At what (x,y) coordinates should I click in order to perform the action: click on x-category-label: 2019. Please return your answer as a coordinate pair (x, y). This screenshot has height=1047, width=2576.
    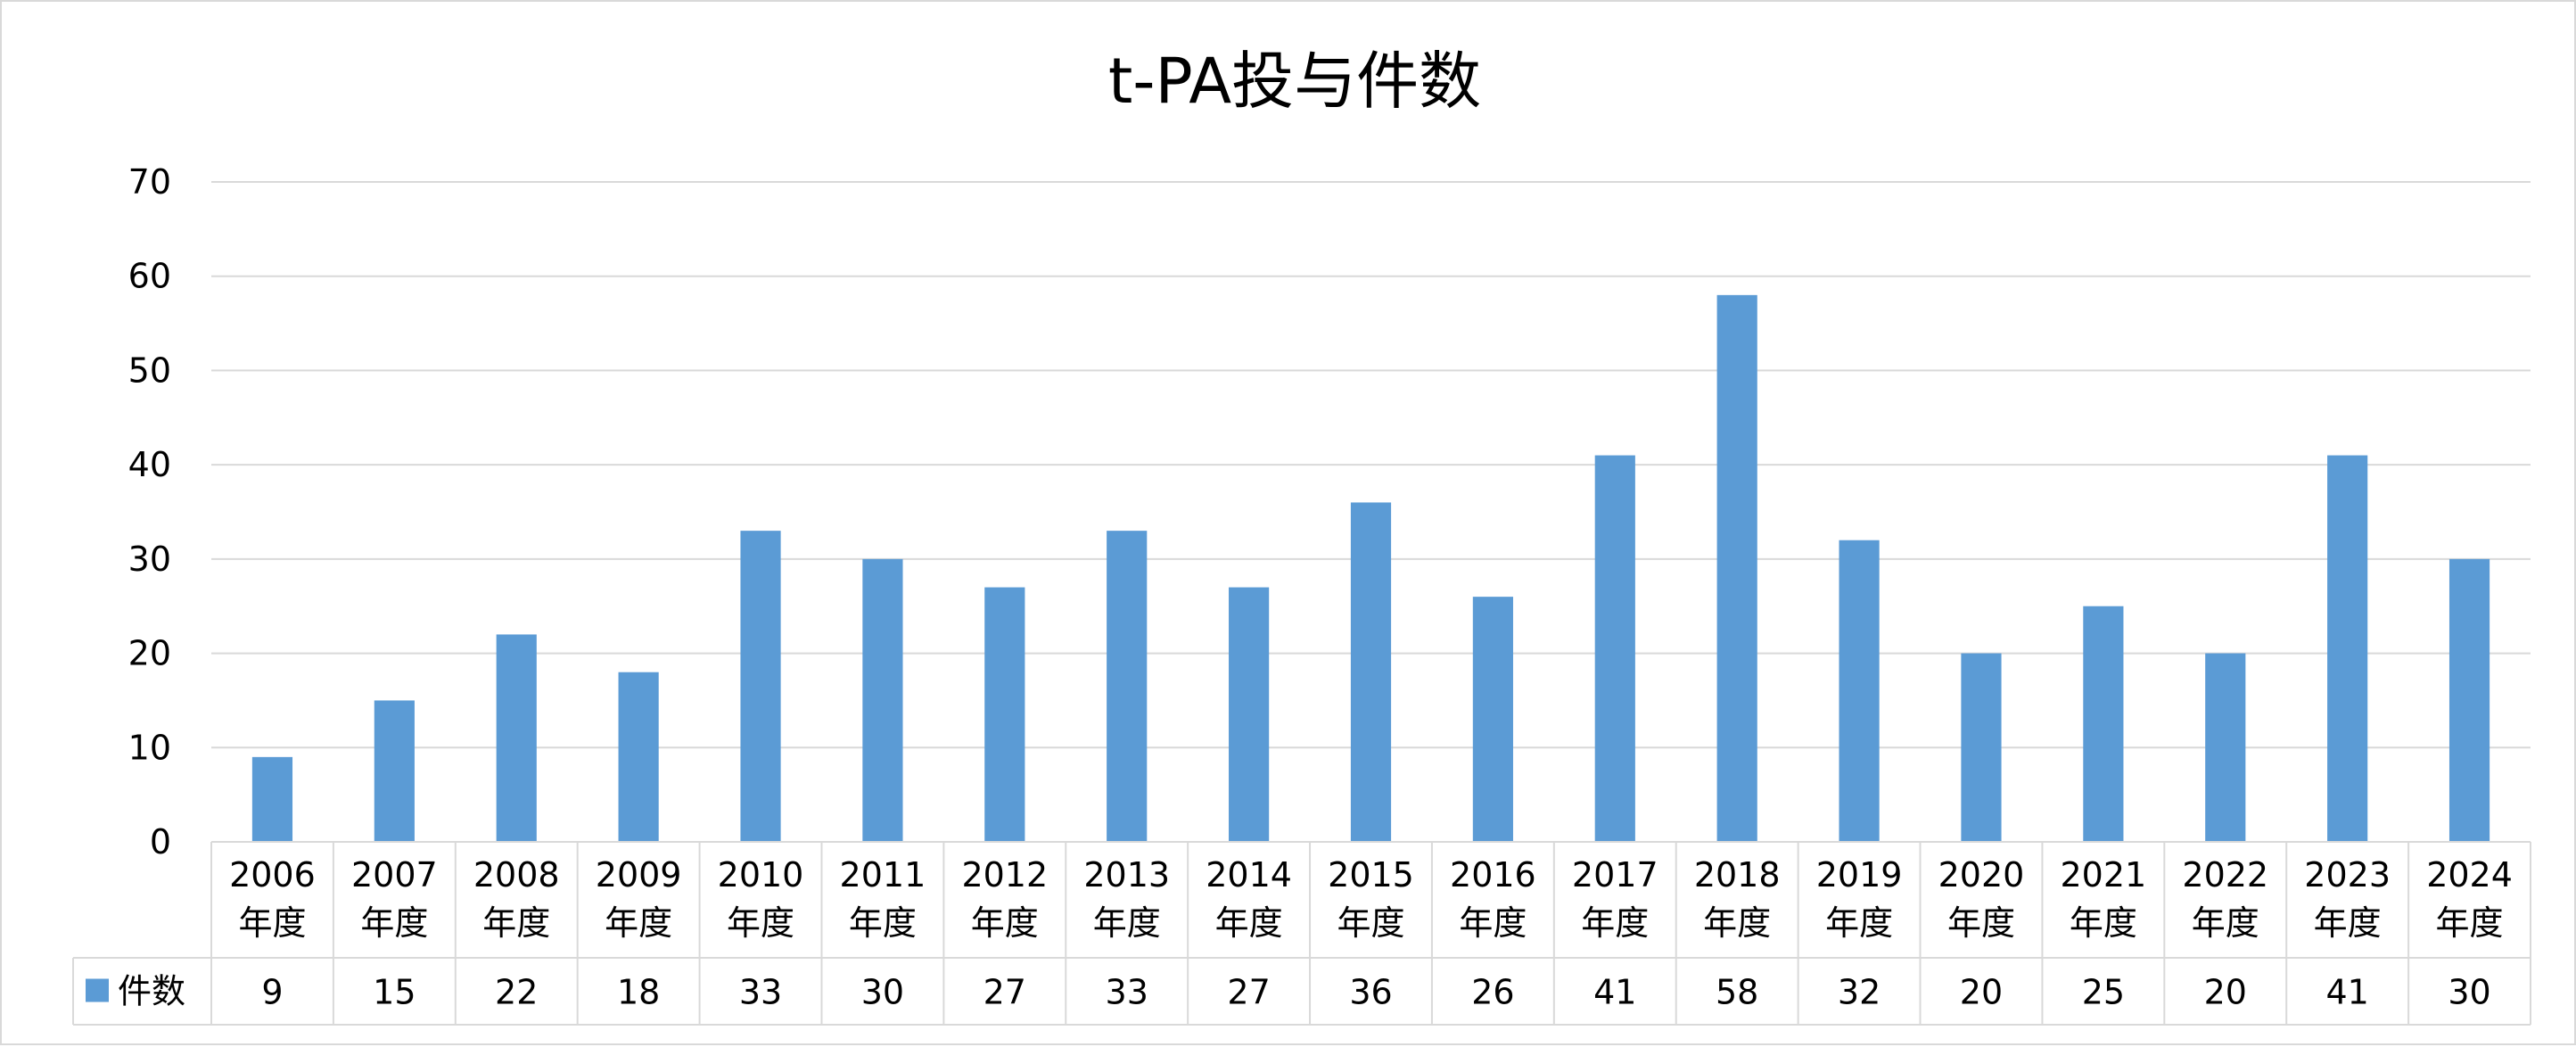
    Looking at the image, I should click on (1859, 874).